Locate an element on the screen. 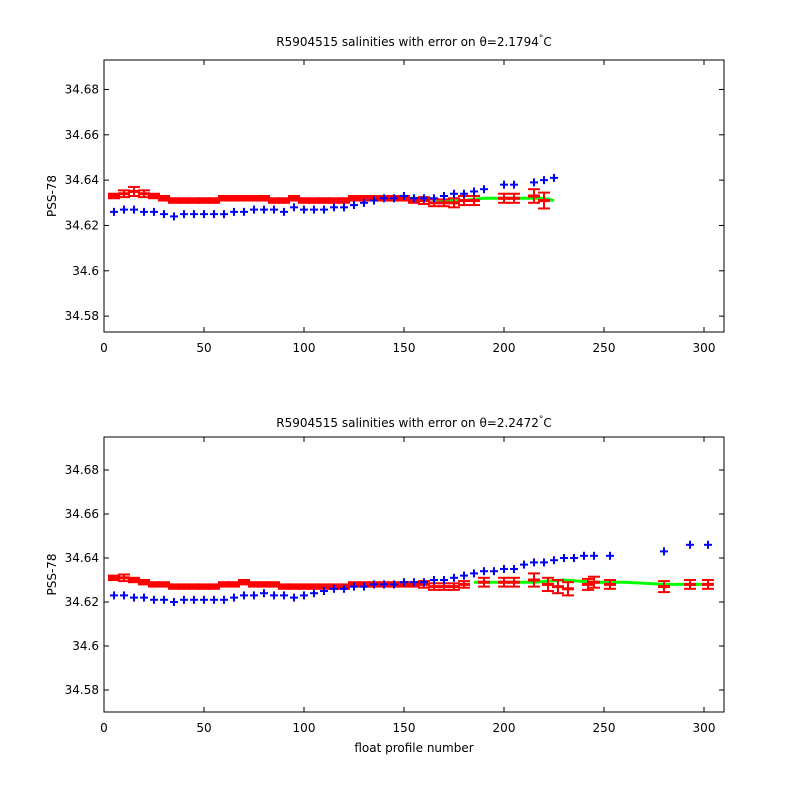 This screenshot has width=800, height=800. y-tick-label: 34.64 is located at coordinates (82, 558).